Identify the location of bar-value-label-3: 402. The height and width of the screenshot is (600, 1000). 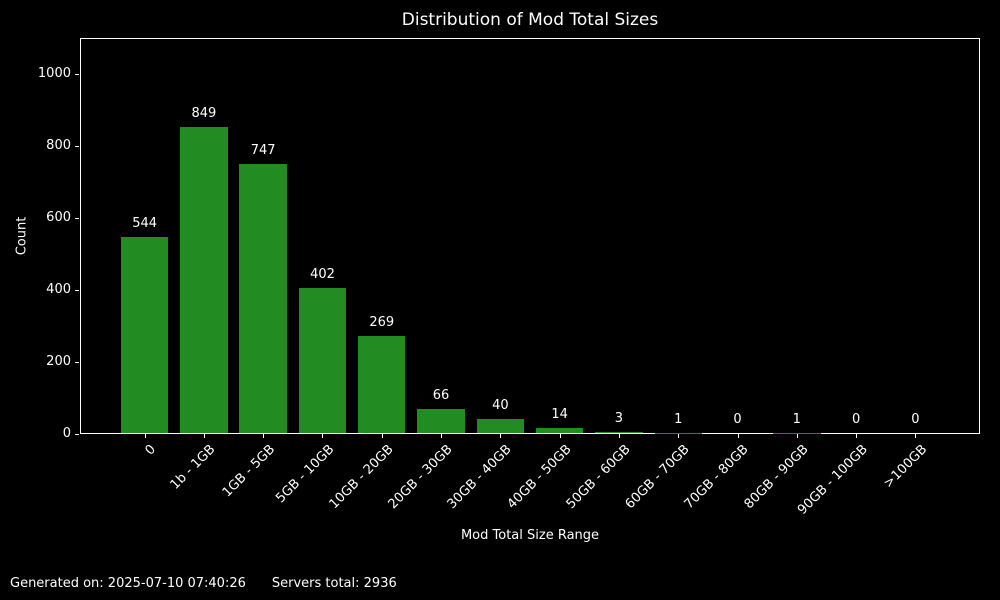
(322, 275).